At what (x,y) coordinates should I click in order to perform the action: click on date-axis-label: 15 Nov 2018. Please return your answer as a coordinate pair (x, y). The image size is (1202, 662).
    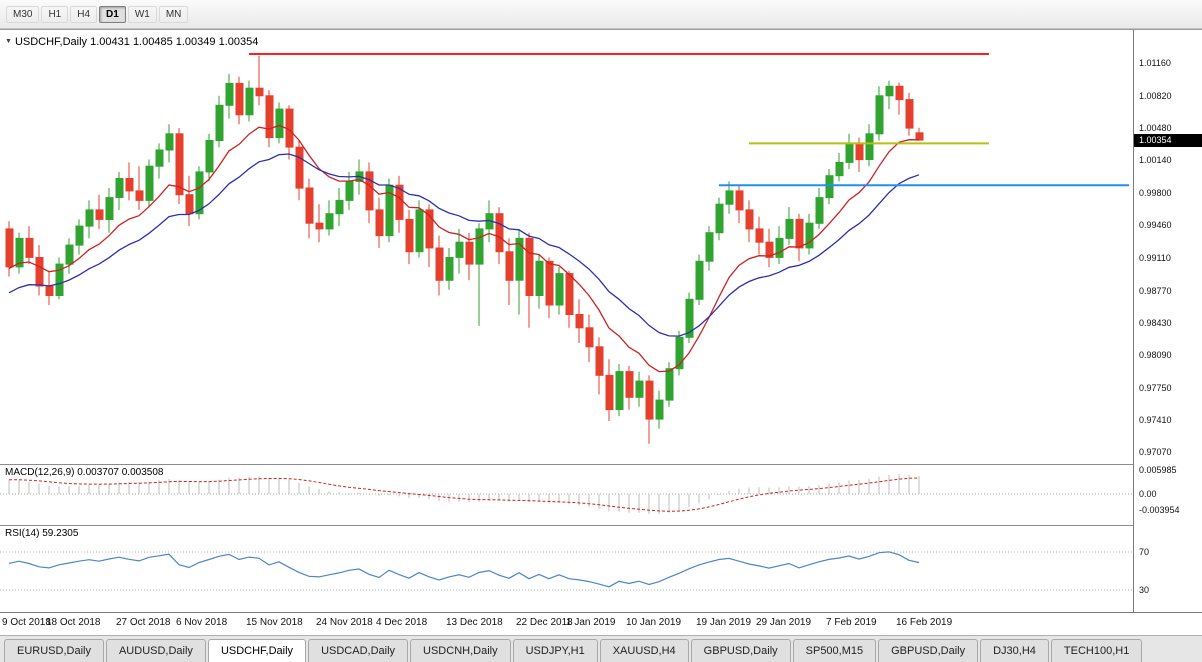
    Looking at the image, I should click on (274, 622).